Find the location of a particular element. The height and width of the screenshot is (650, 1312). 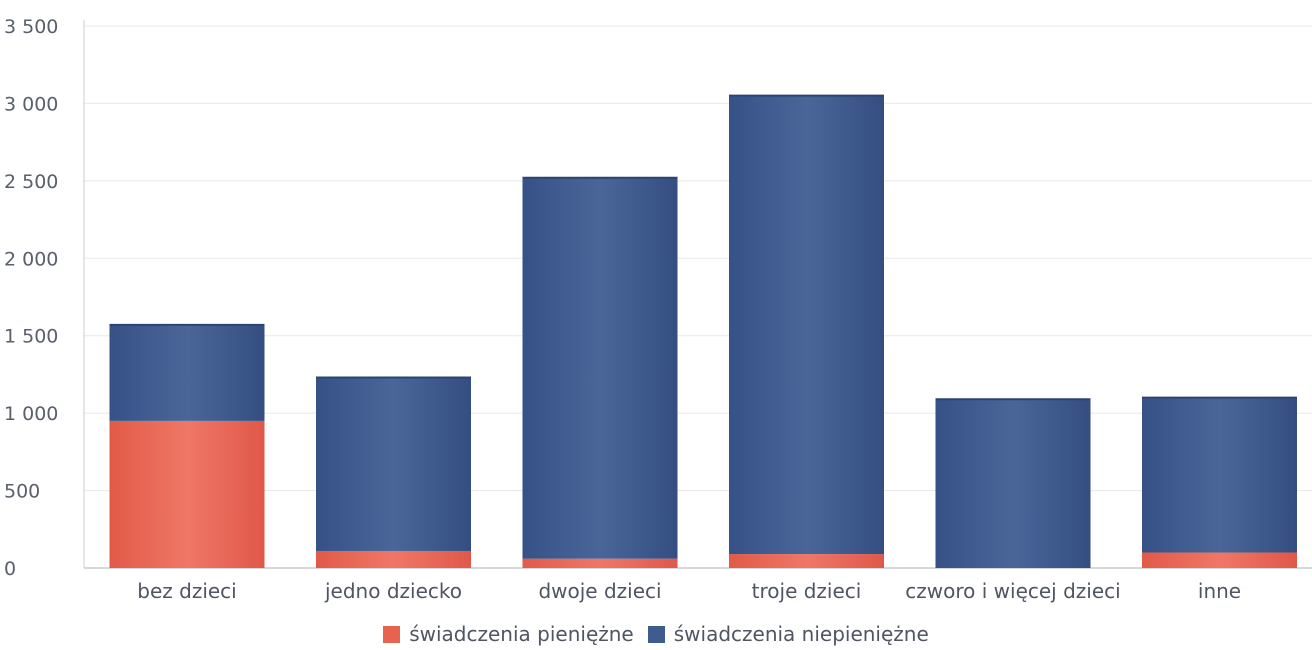

y-tick-label: 3 000 is located at coordinates (31, 104).